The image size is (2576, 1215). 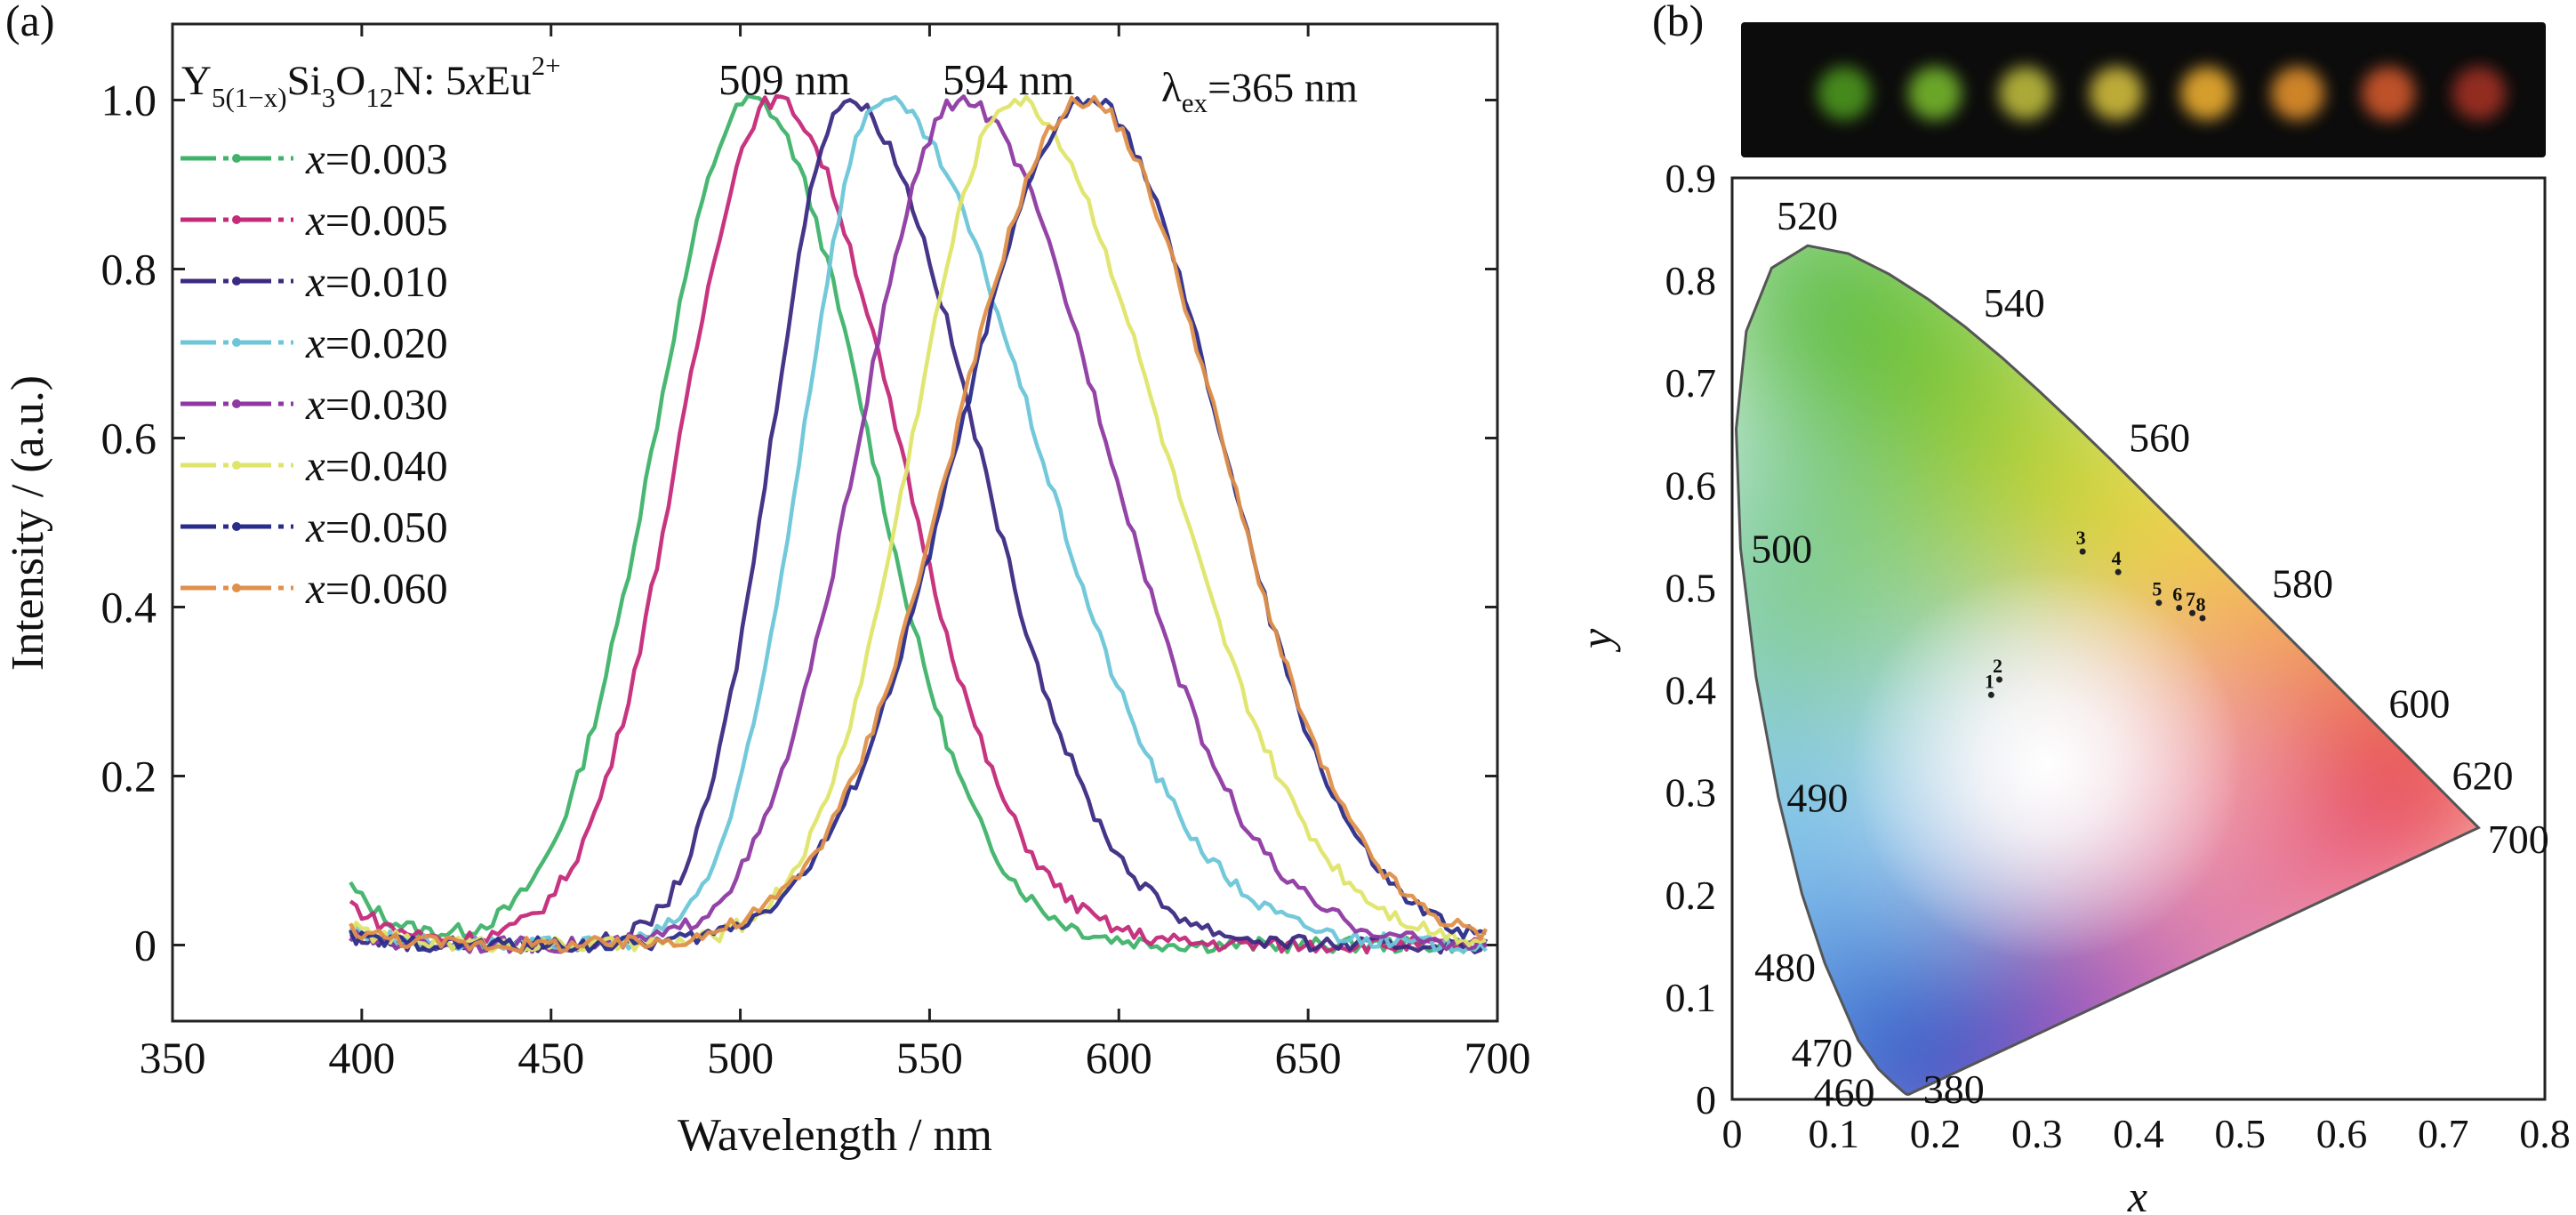 What do you see at coordinates (1691, 280) in the screenshot?
I see `y-tick-label-b-8: 0.8` at bounding box center [1691, 280].